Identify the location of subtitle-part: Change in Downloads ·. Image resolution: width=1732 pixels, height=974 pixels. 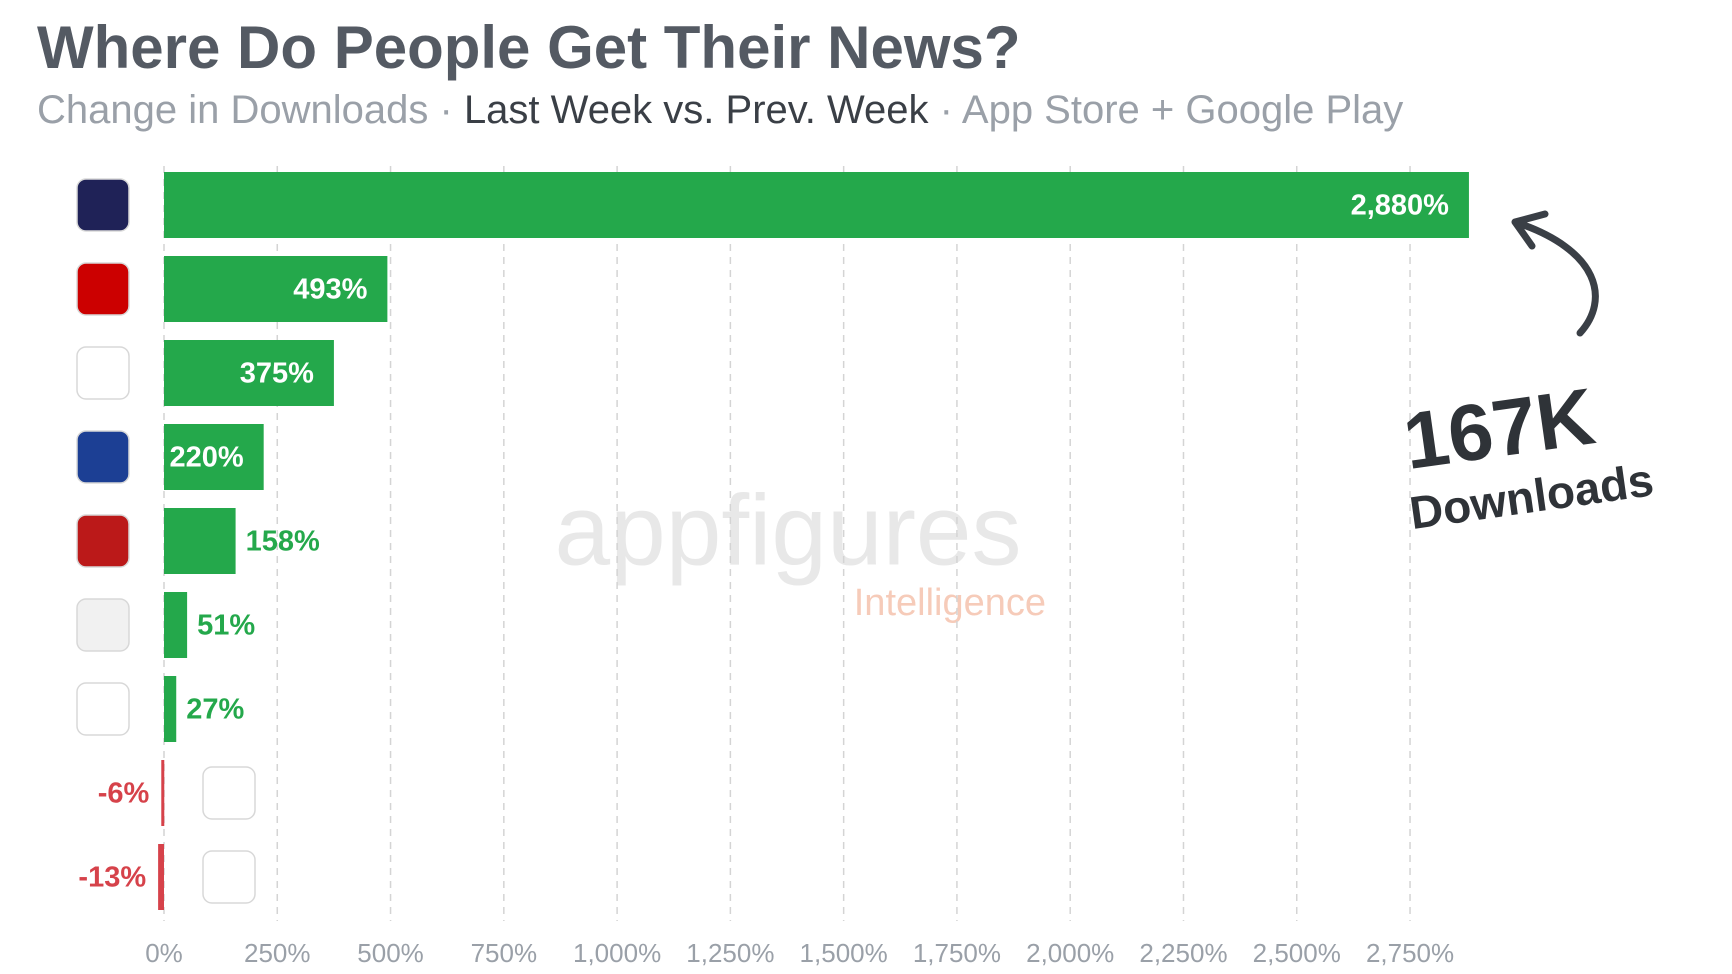
(245, 110).